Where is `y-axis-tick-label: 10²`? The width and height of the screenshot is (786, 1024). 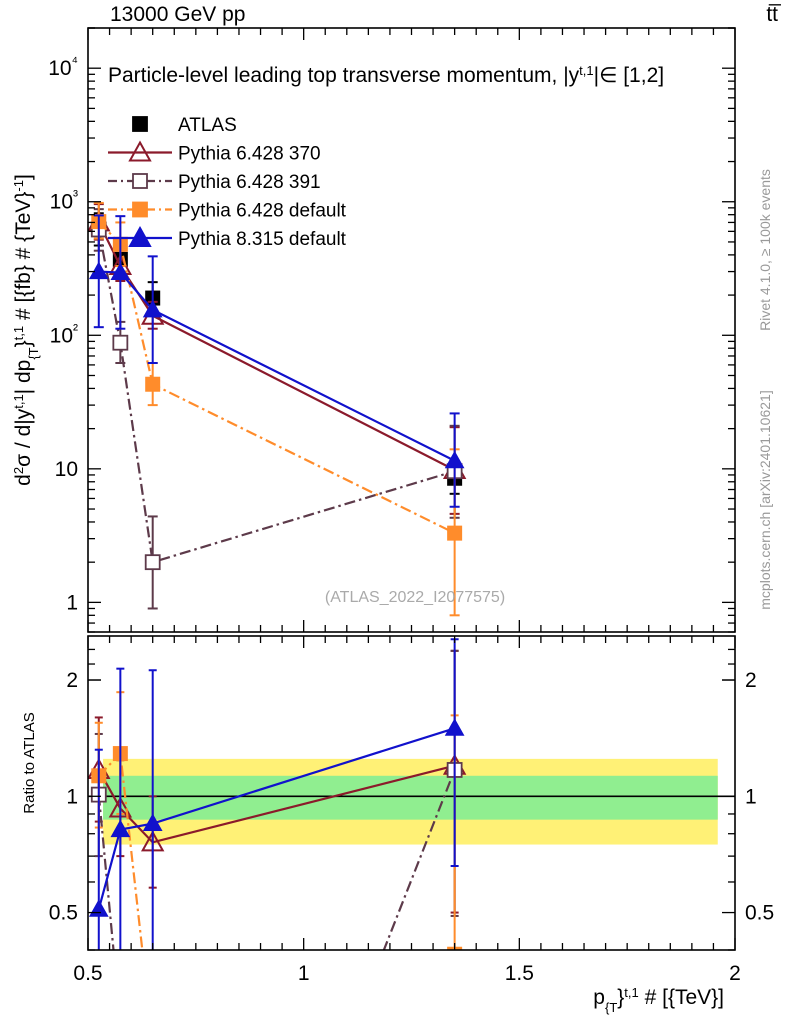
y-axis-tick-label: 10² is located at coordinates (64, 334).